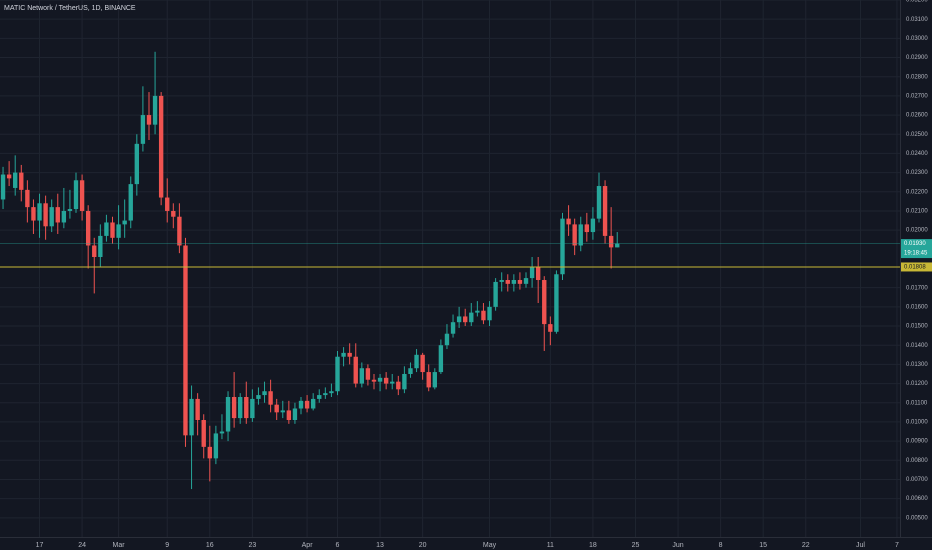 This screenshot has height=550, width=932. What do you see at coordinates (915, 268) in the screenshot?
I see `level-label: 0.01808` at bounding box center [915, 268].